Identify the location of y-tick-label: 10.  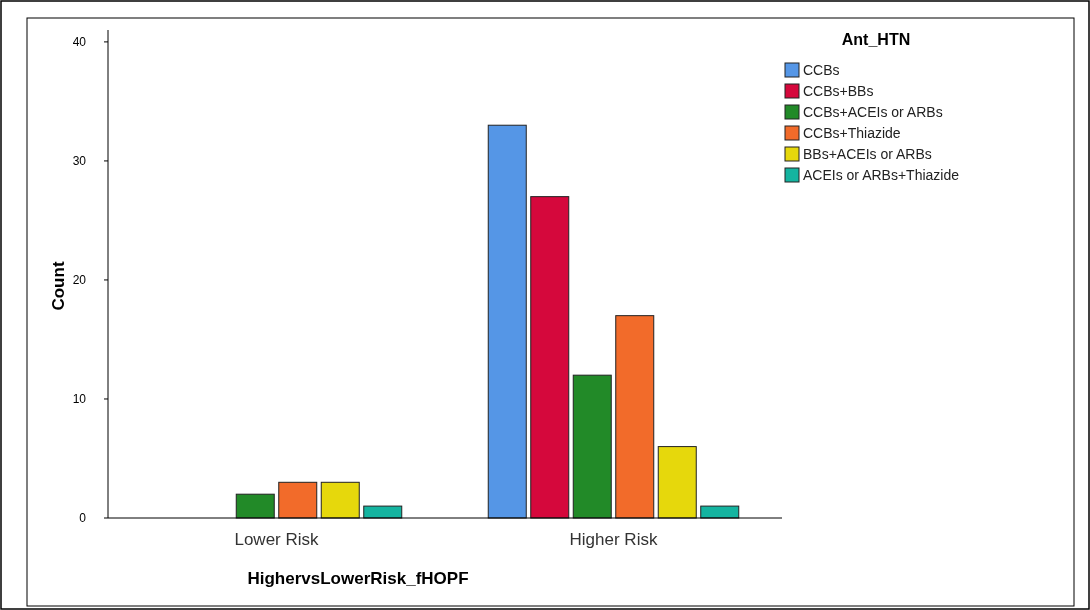
(79, 399).